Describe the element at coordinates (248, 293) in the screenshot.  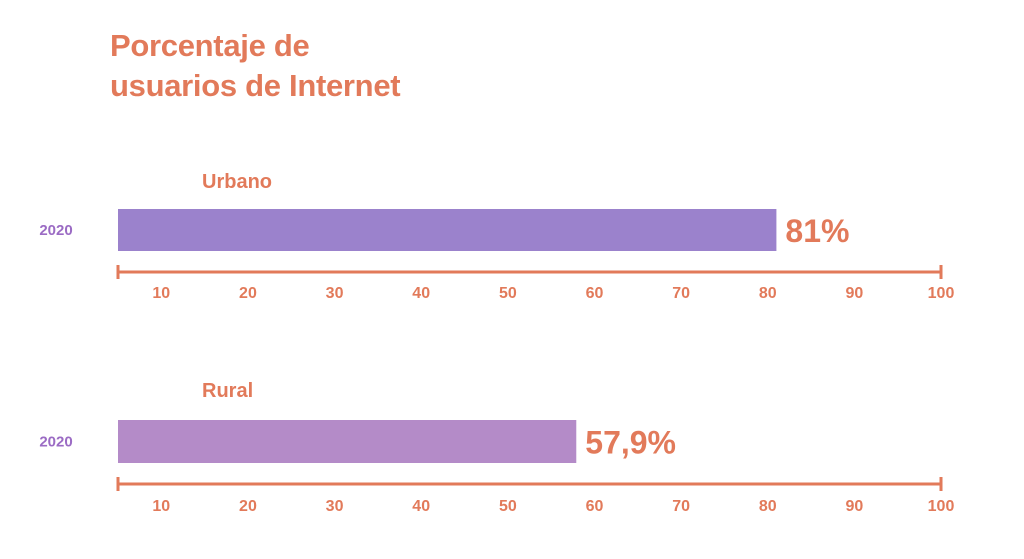
I see `chart-0-tick-label: 20` at that location.